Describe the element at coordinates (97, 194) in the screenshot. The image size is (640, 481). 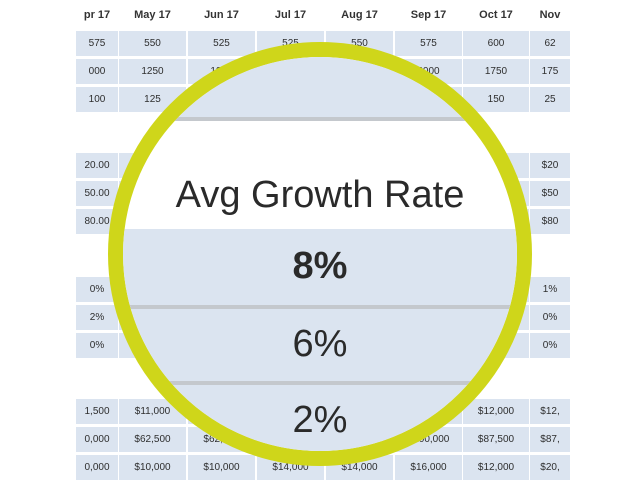
I see `table-cell: 50.00` at that location.